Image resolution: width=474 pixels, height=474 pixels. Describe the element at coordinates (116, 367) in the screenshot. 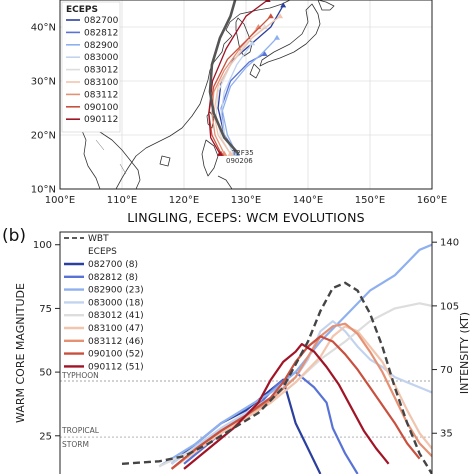

I see `wcm-legend-entry: 090112 (51)` at that location.